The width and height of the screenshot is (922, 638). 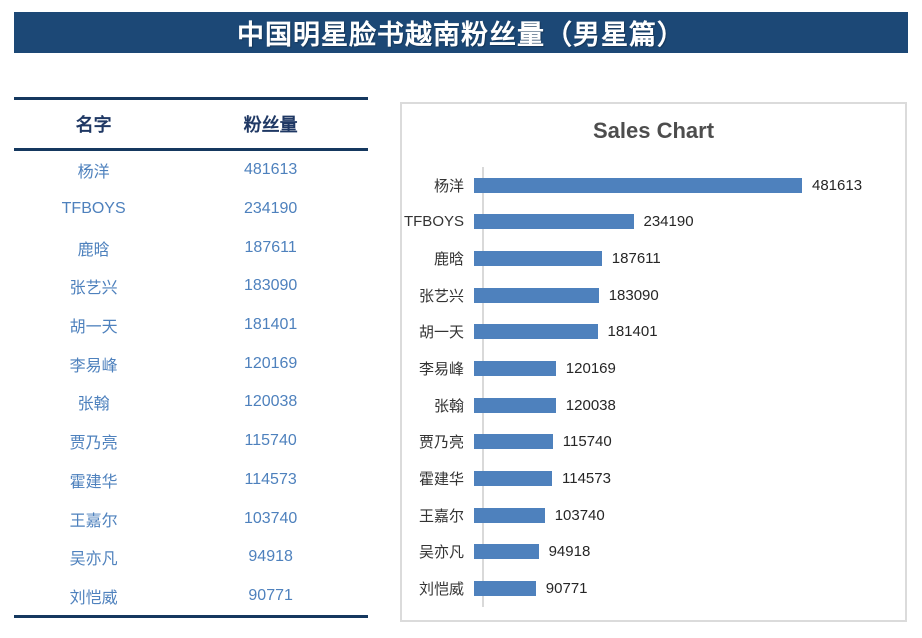 I want to click on chart-bar-row: 贾乃亮 115740, so click(x=653, y=442).